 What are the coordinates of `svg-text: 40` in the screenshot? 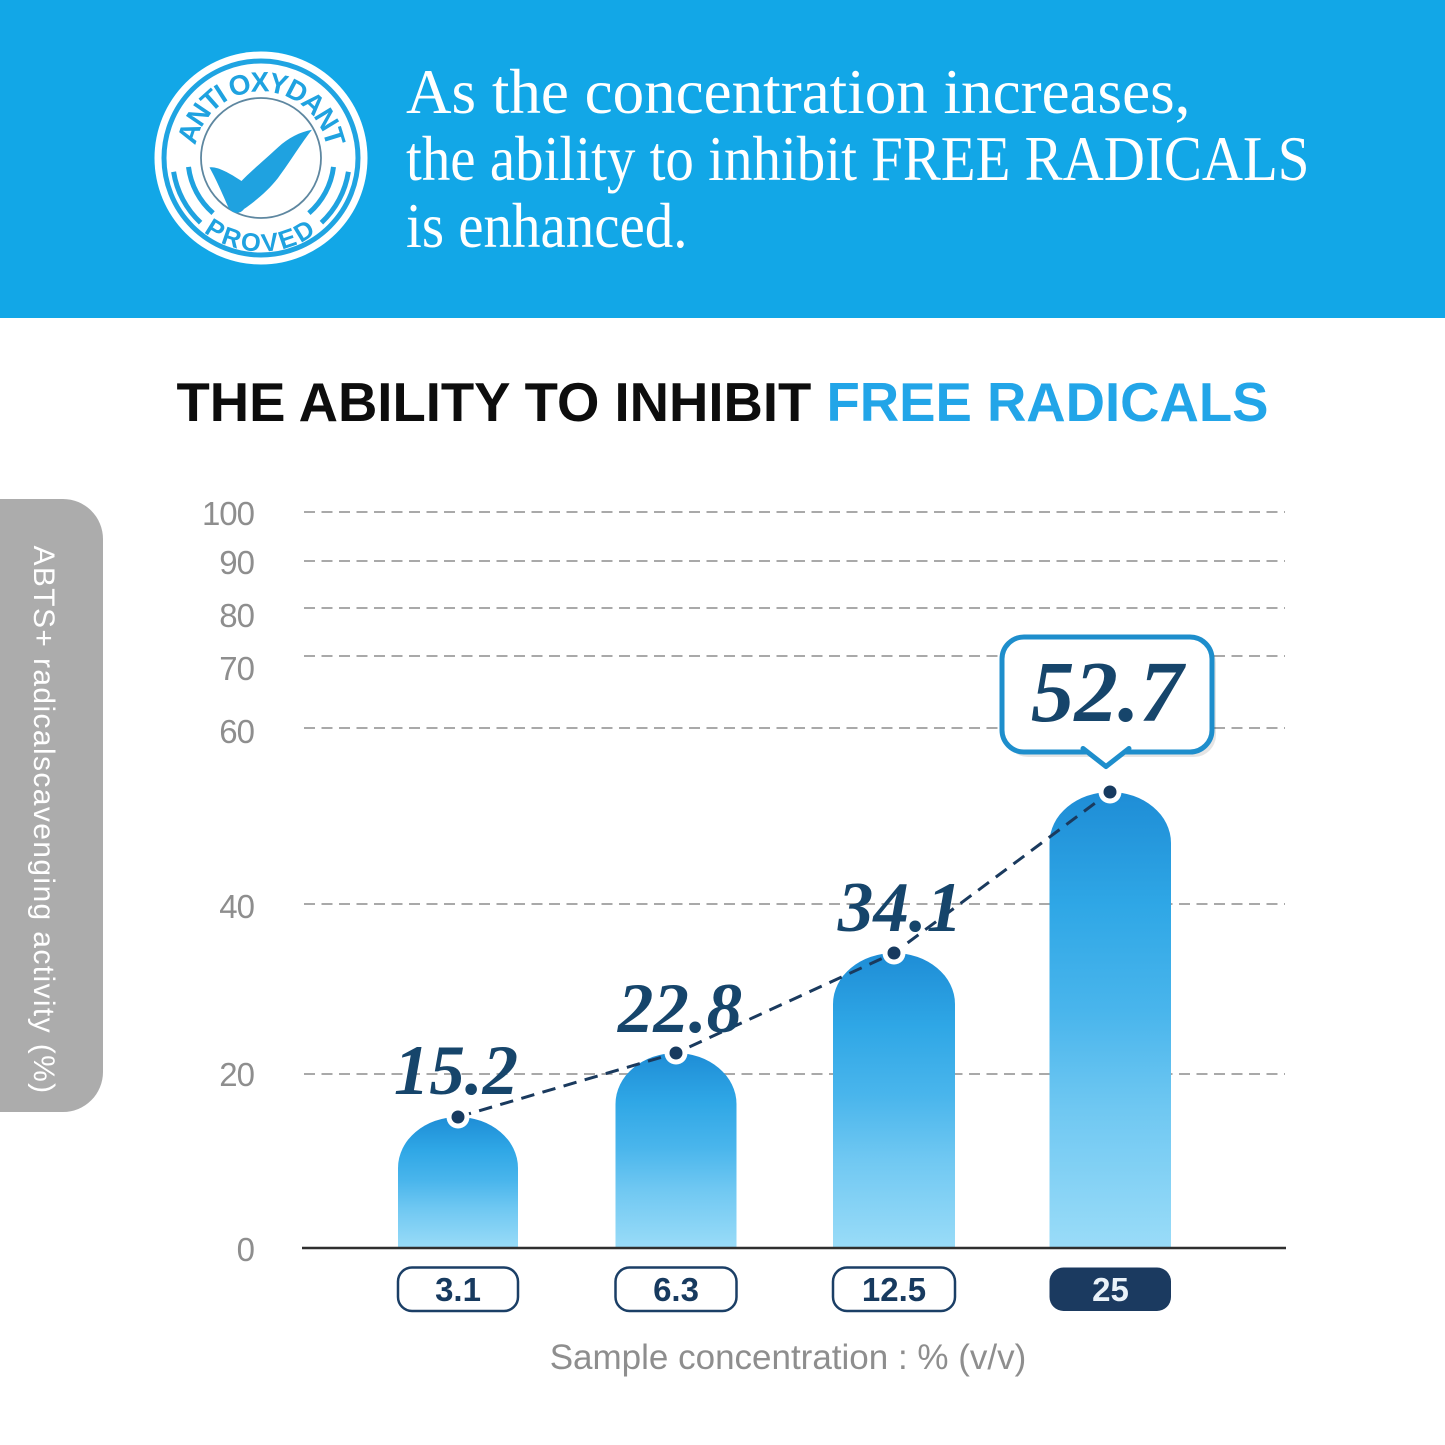 It's located at (236, 906).